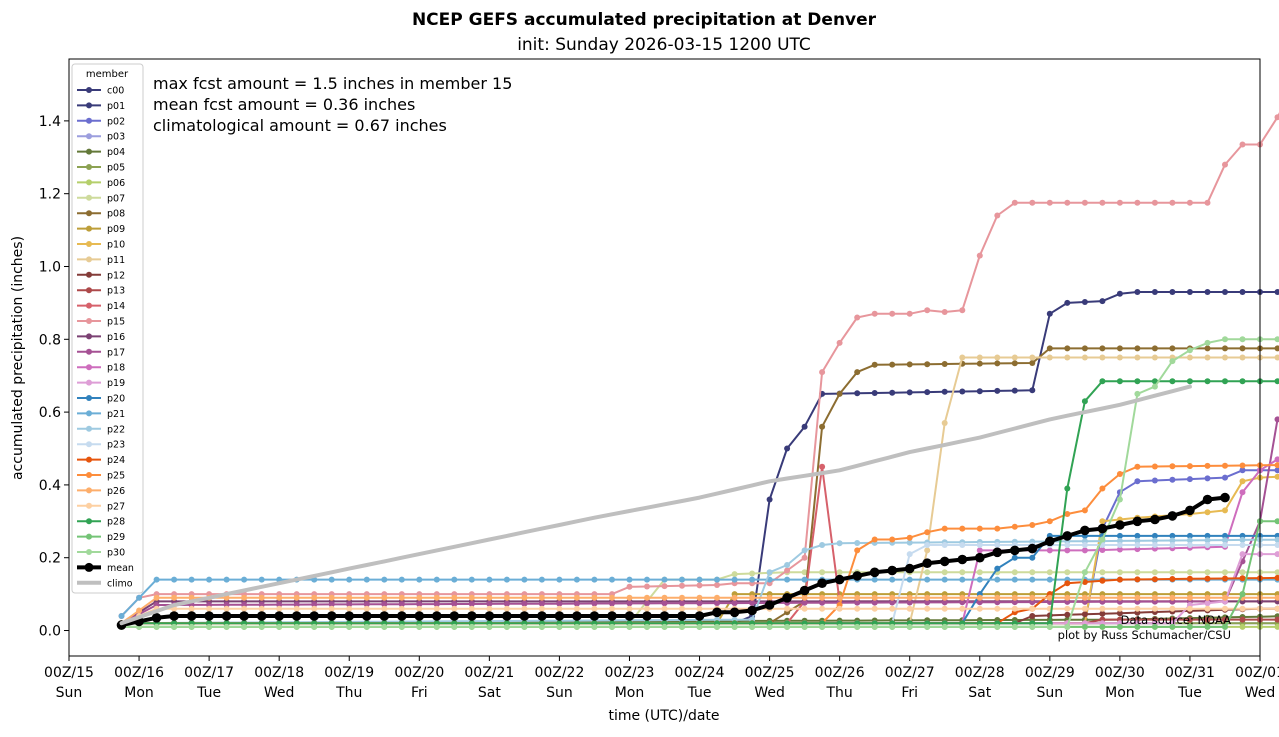 This screenshot has height=737, width=1279. What do you see at coordinates (107, 74) in the screenshot?
I see `legend-title: member` at bounding box center [107, 74].